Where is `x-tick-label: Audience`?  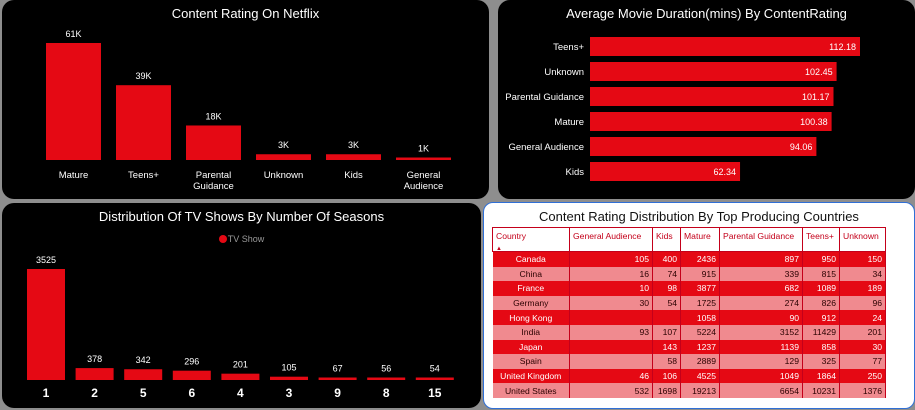
x-tick-label: Audience is located at coordinates (424, 186).